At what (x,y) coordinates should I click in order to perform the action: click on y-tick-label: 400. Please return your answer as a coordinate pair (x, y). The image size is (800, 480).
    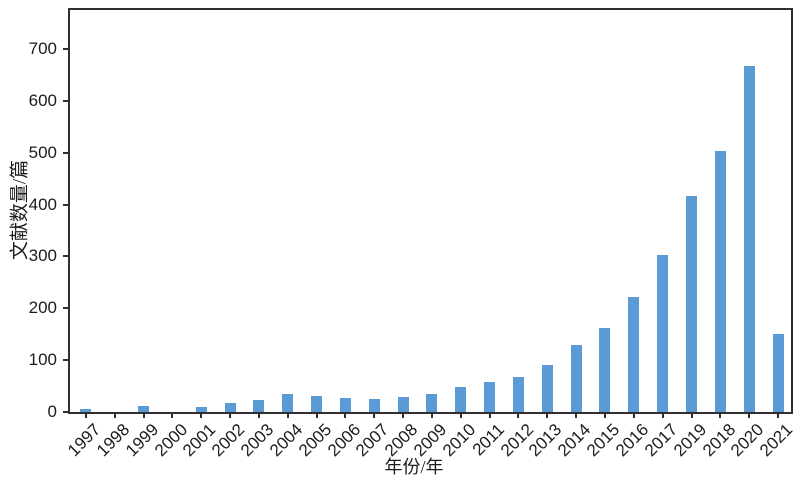
    Looking at the image, I should click on (42, 204).